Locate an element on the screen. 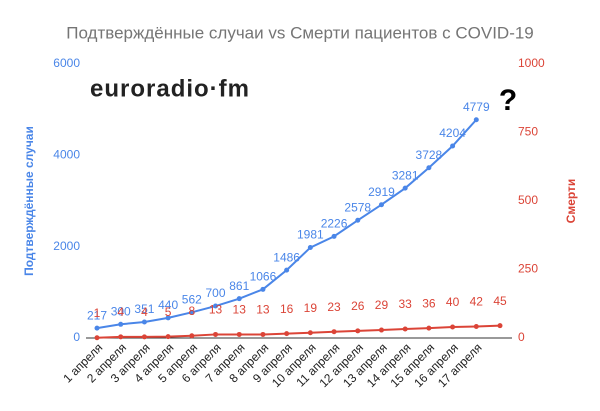 This screenshot has height=411, width=600. y2-axis-label: Смерти is located at coordinates (571, 201).